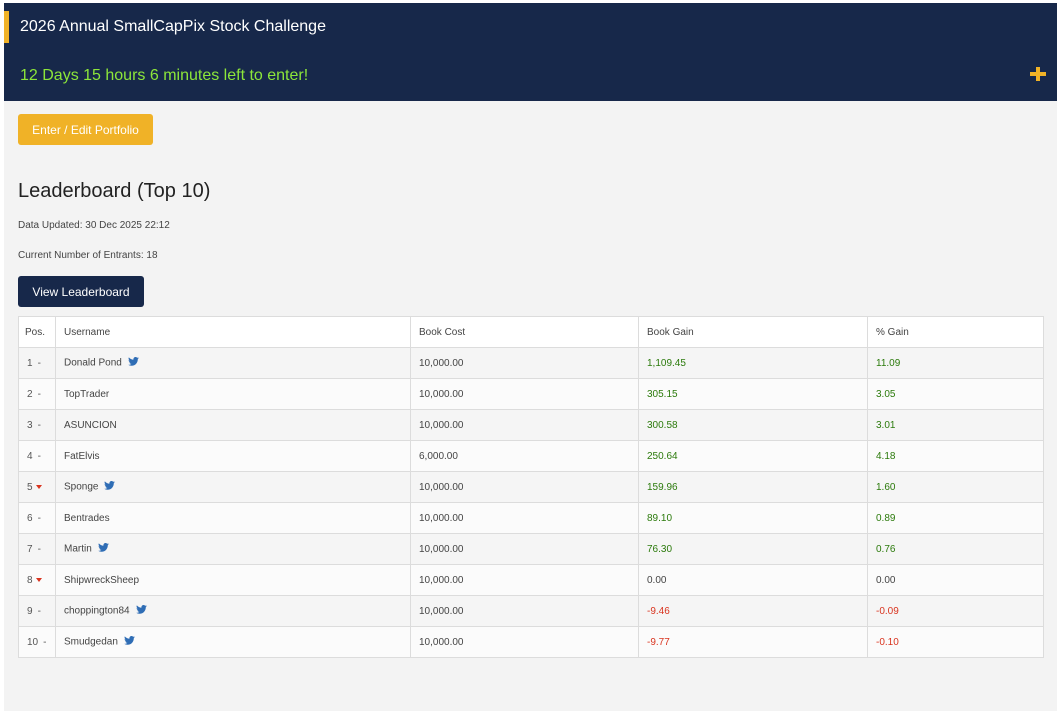 This screenshot has height=711, width=1062. What do you see at coordinates (233, 642) in the screenshot?
I see `username-cell: Smudgedan` at bounding box center [233, 642].